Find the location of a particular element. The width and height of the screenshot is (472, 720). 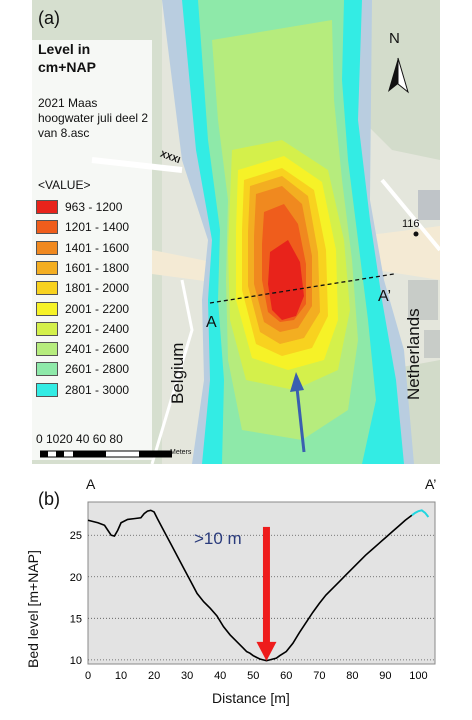

panel-a-label: (a) is located at coordinates (49, 18).